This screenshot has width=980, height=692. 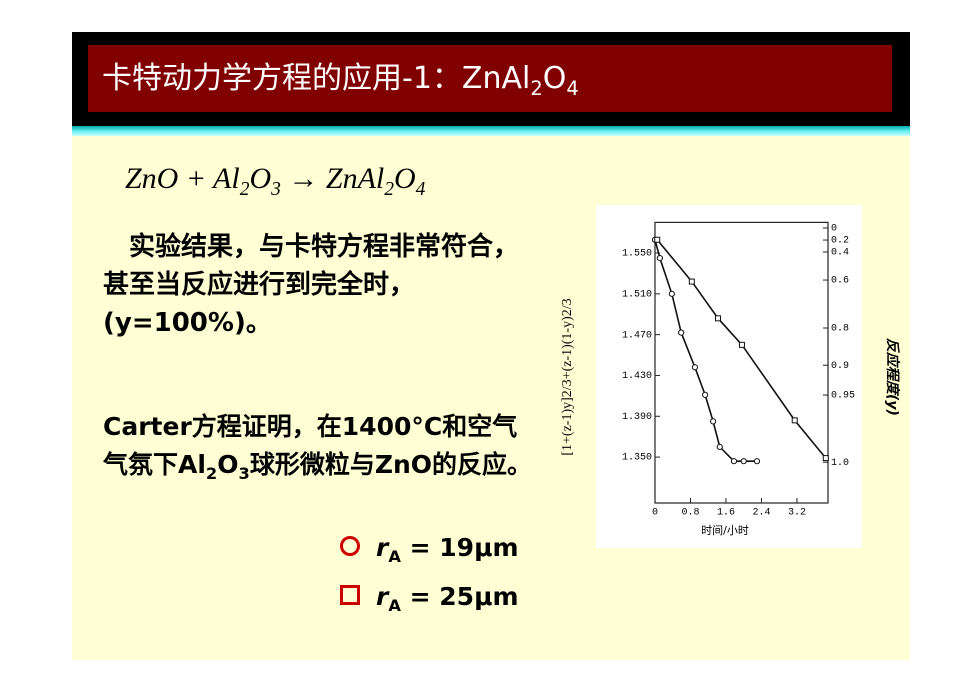 I want to click on title-sub: 2, so click(x=536, y=88).